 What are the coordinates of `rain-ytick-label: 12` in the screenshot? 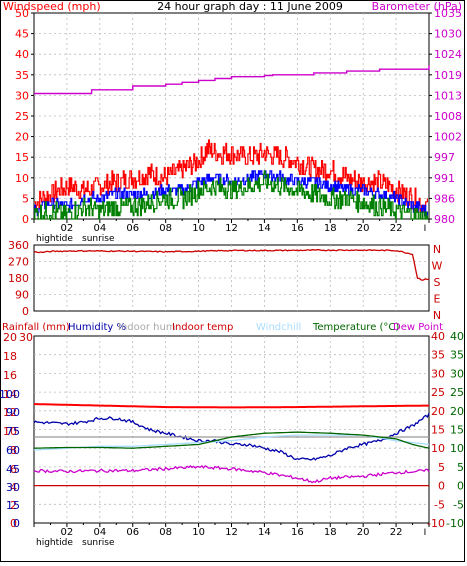 It's located at (10, 412).